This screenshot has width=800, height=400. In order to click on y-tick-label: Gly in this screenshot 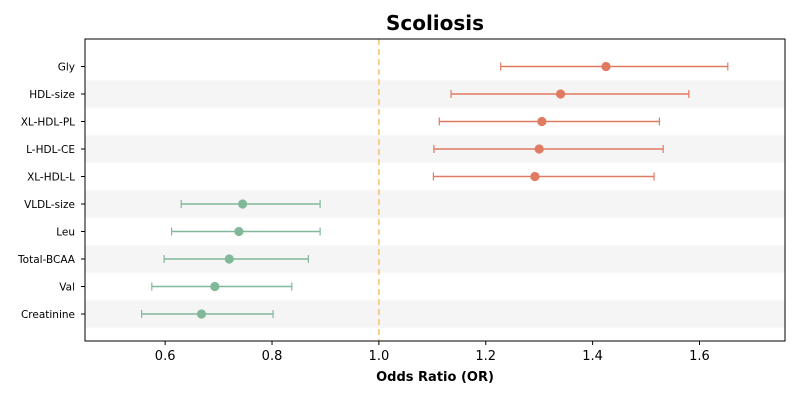, I will do `click(66, 68)`.